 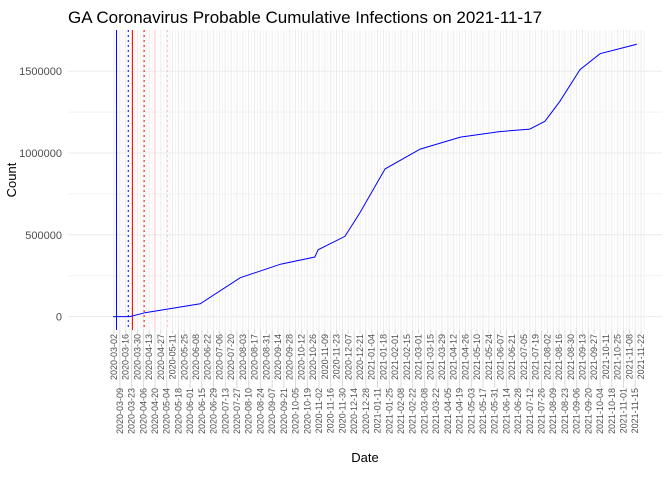 What do you see at coordinates (465, 357) in the screenshot?
I see `x-tick-label: 2021-04-26` at bounding box center [465, 357].